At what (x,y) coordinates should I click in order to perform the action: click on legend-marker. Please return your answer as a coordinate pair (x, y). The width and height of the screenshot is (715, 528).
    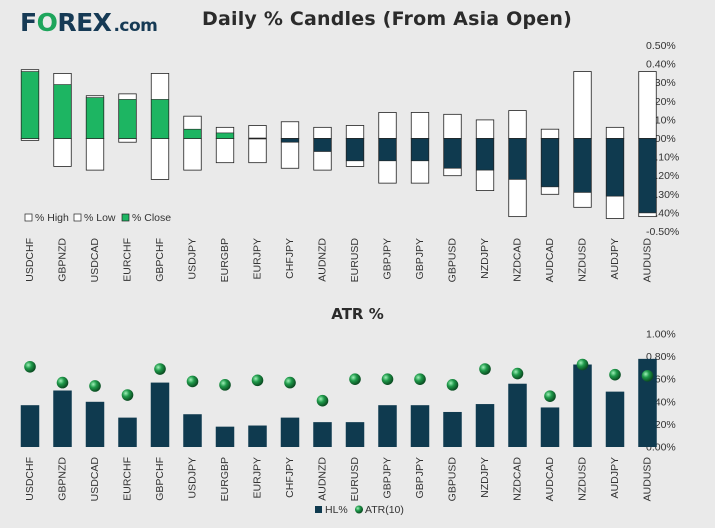
    Looking at the image, I should click on (359, 509).